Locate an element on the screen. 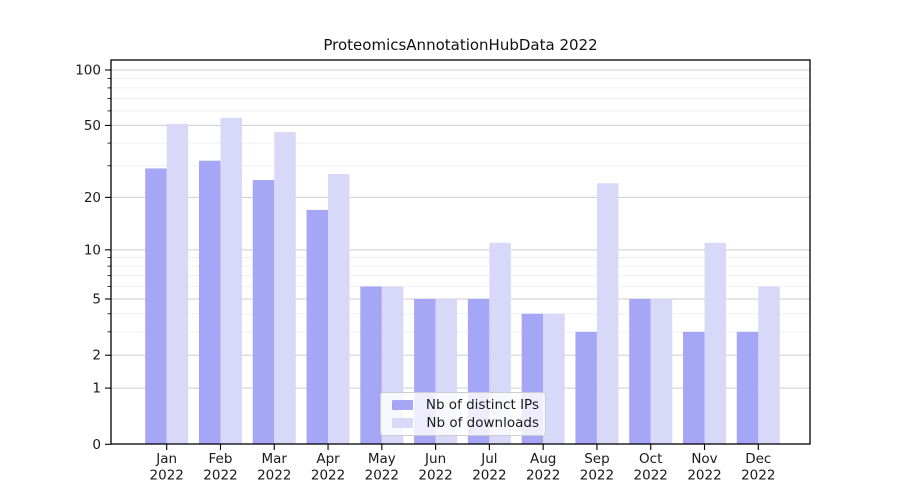  x-tick-label-month: Sep is located at coordinates (596, 459).